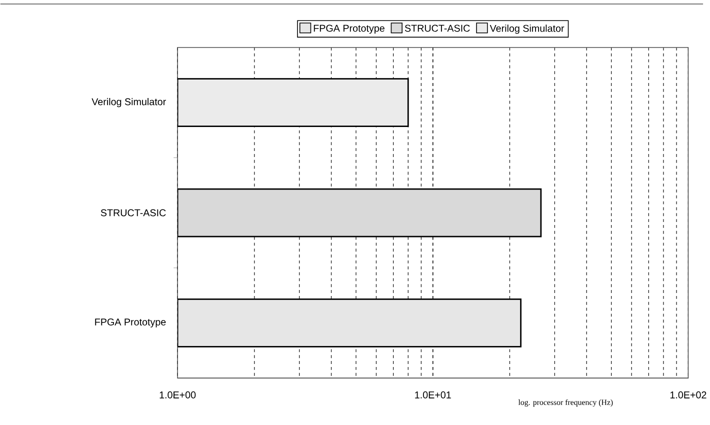 This screenshot has height=425, width=710. What do you see at coordinates (133, 213) in the screenshot?
I see `y-tick-label: STRUCT-ASIC` at bounding box center [133, 213].